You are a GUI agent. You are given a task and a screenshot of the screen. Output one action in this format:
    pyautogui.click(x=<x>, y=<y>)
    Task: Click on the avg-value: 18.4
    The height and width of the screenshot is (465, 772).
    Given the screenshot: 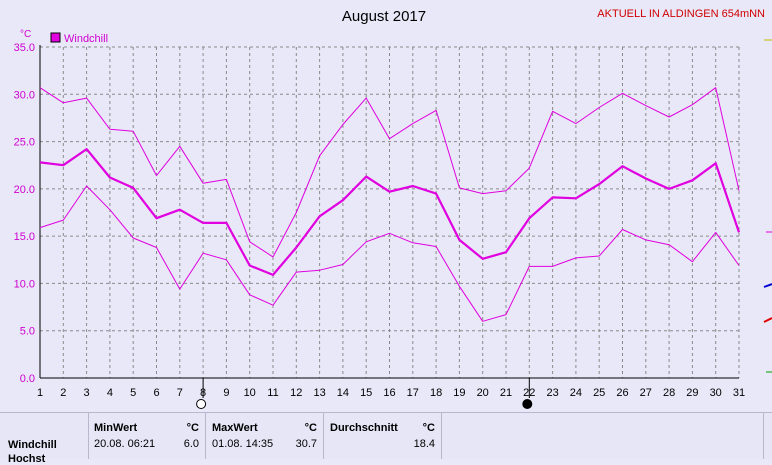 What is the action you would take?
    pyautogui.click(x=424, y=444)
    